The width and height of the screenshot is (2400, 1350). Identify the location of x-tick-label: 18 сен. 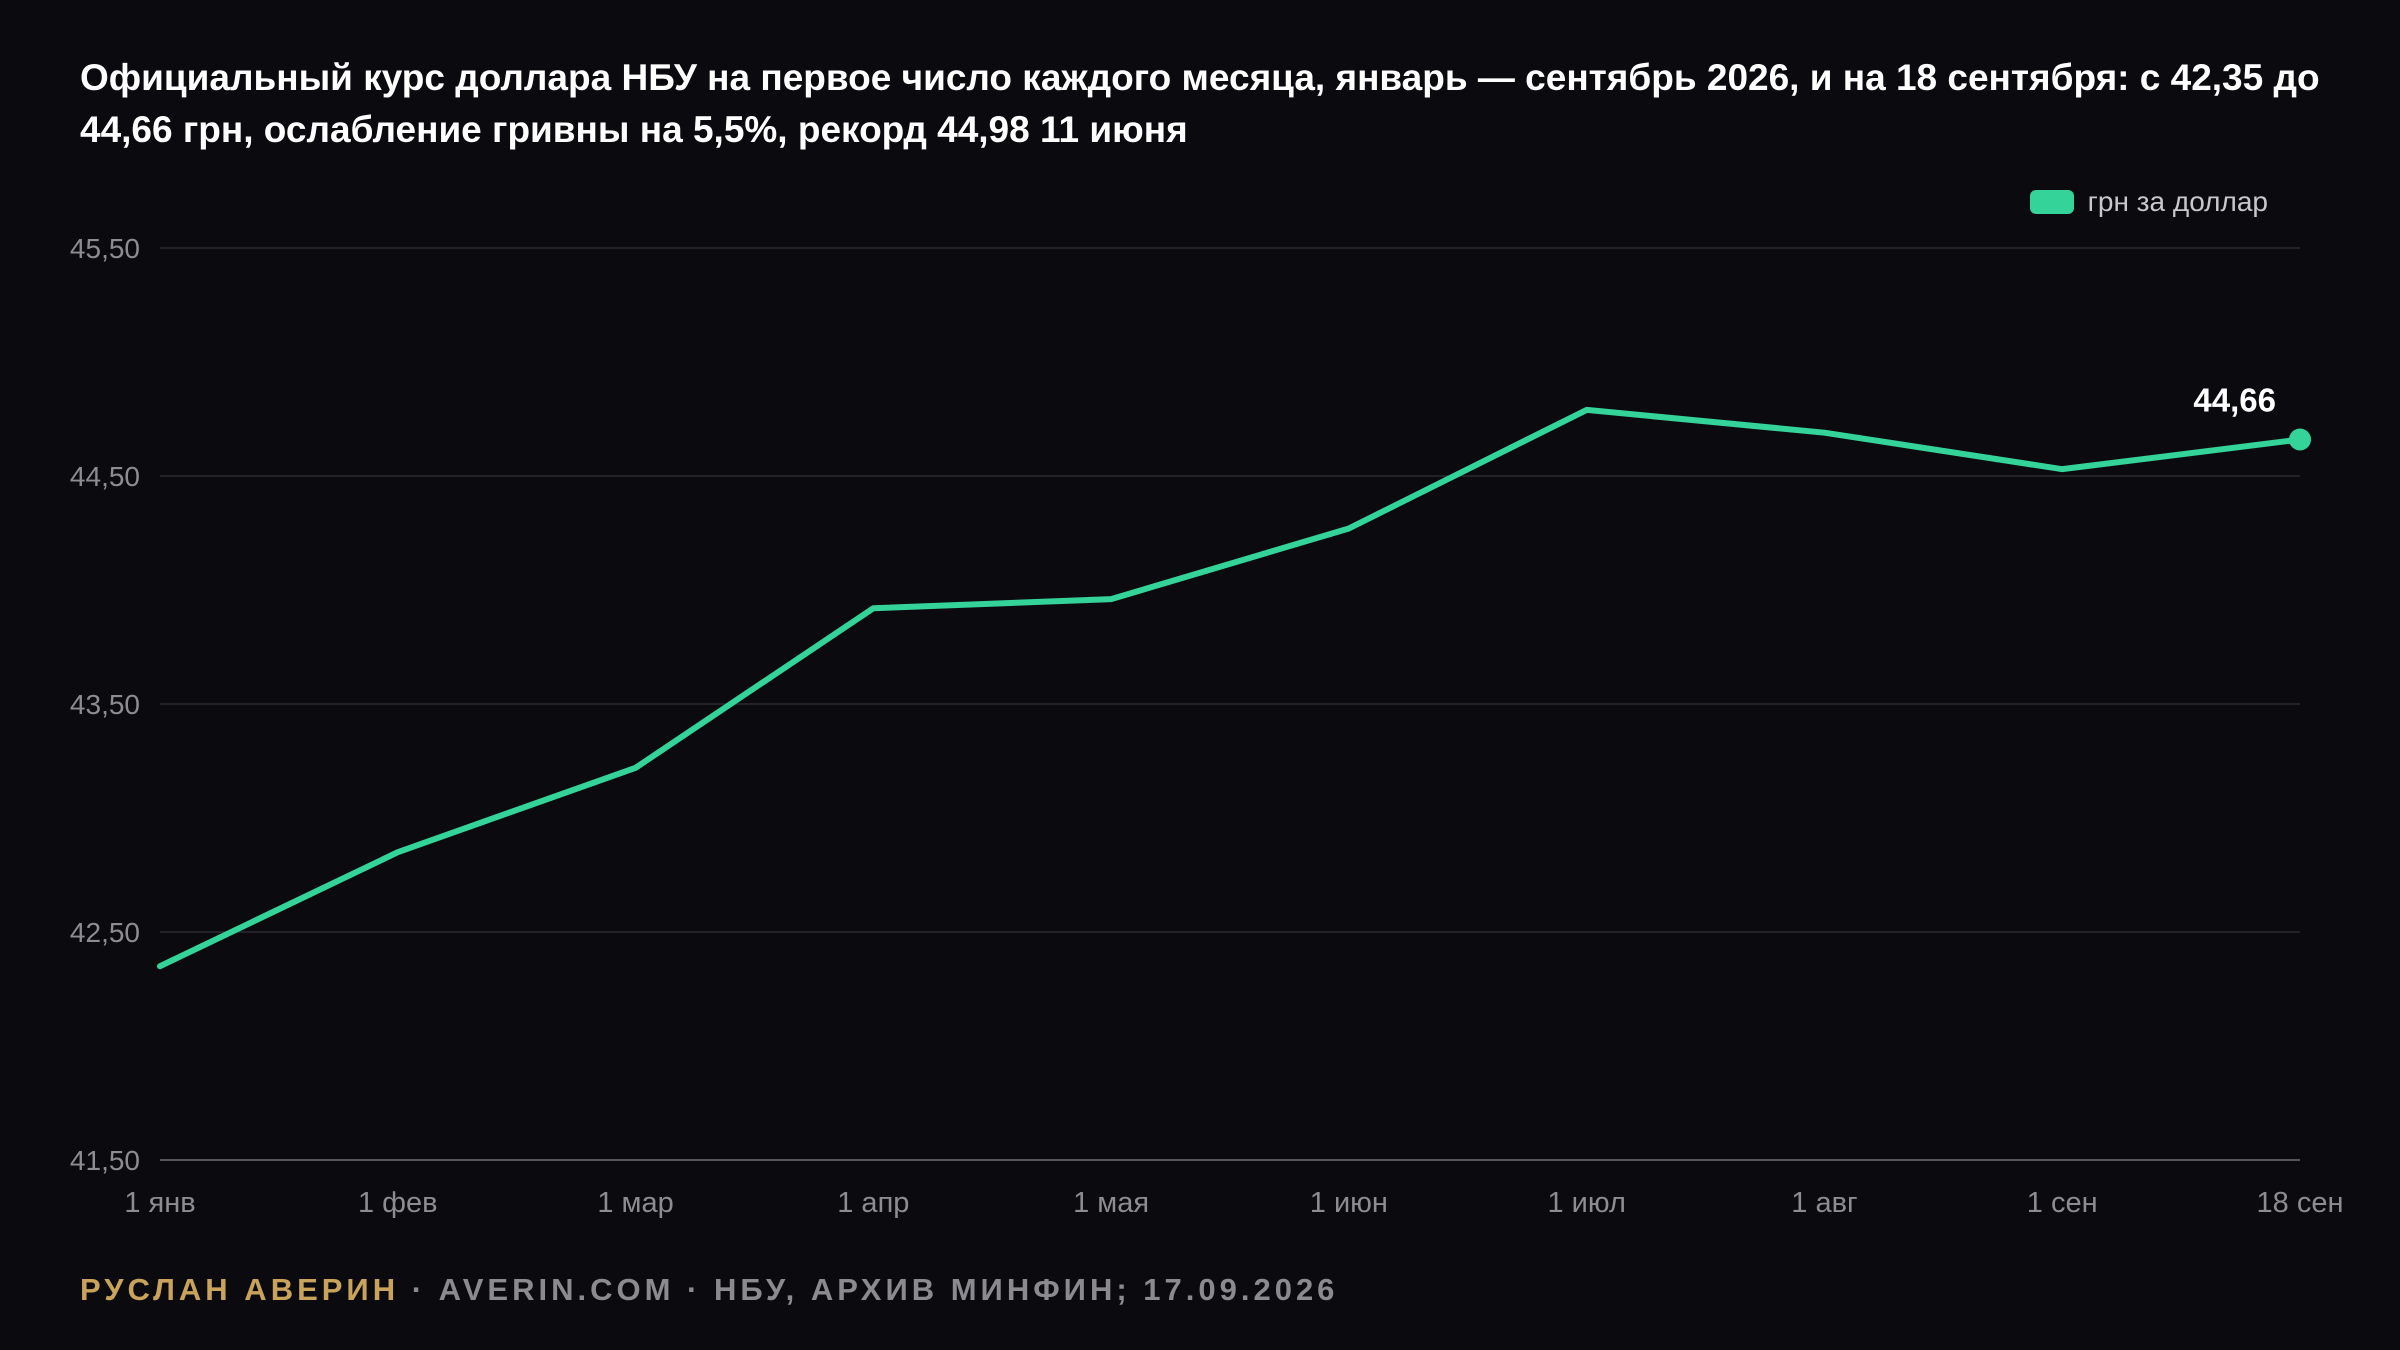
(2300, 1203).